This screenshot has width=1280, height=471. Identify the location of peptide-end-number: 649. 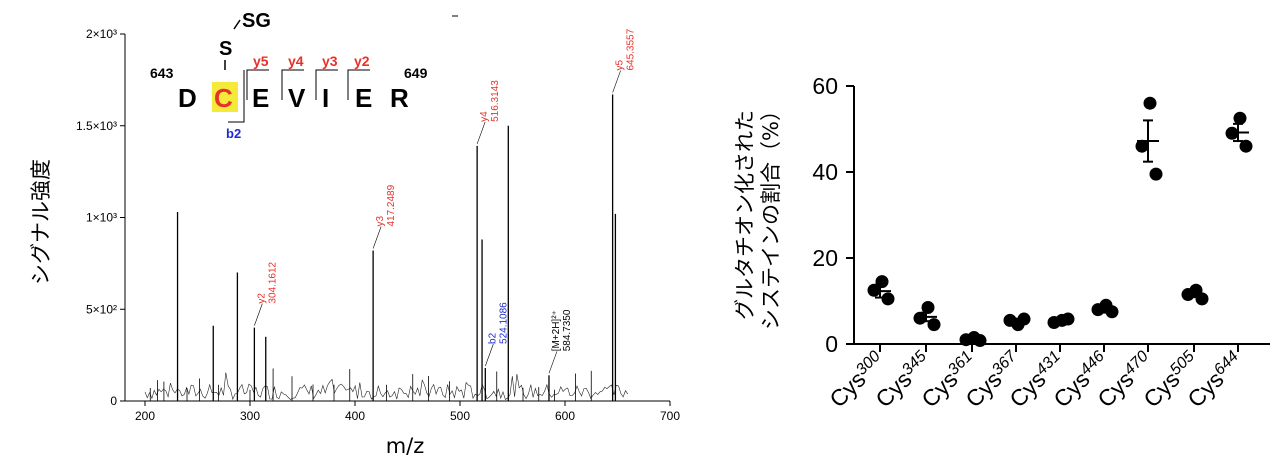
(416, 73).